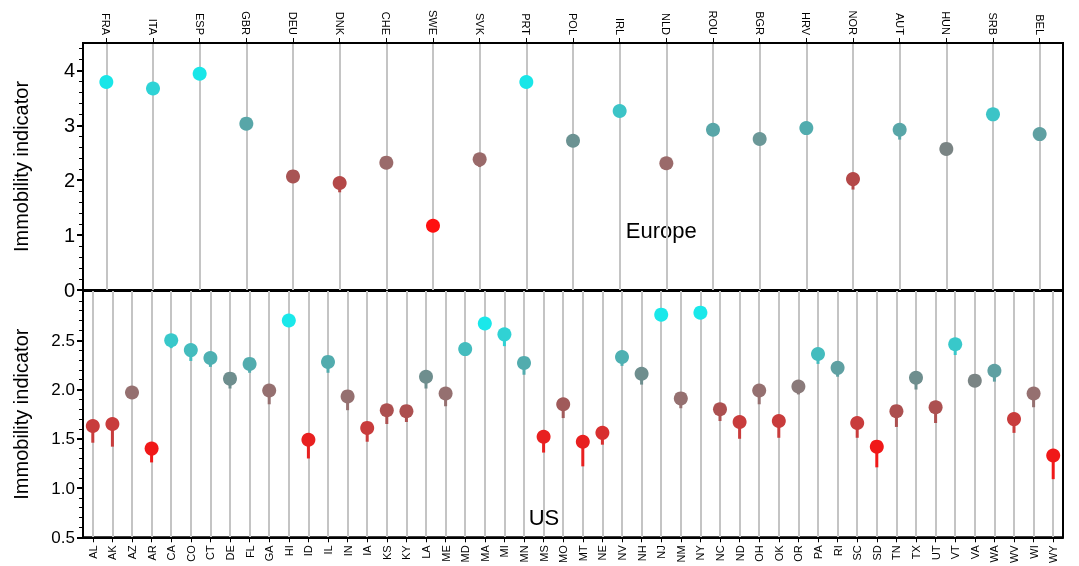  Describe the element at coordinates (230, 553) in the screenshot. I see `x-tick-label: DE` at that location.